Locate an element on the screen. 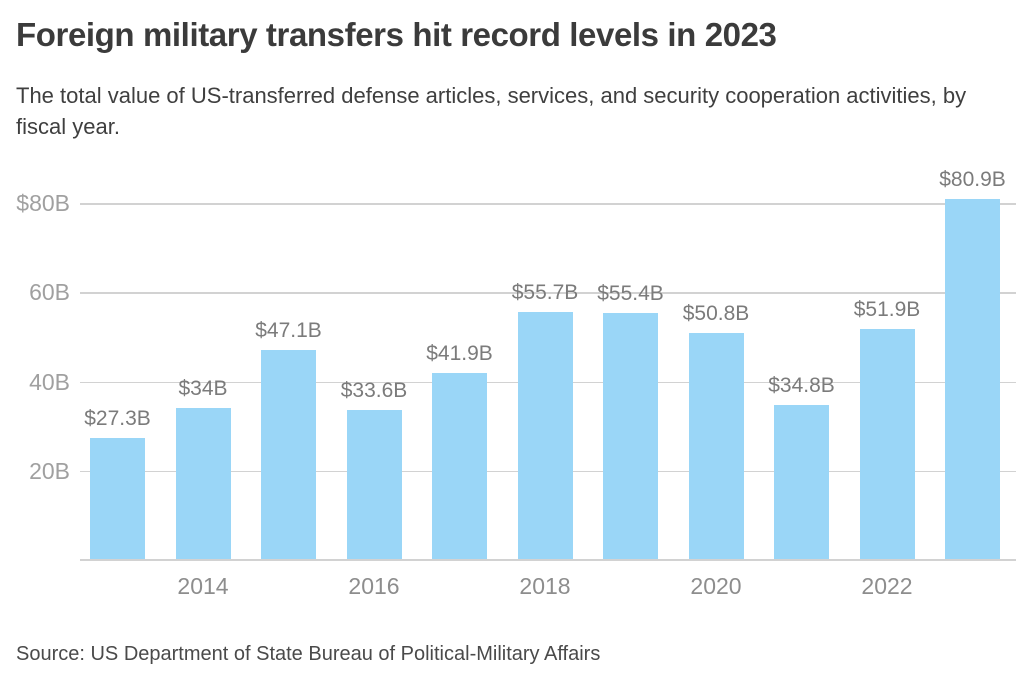  x-axis-tick-label: 2022 is located at coordinates (887, 586).